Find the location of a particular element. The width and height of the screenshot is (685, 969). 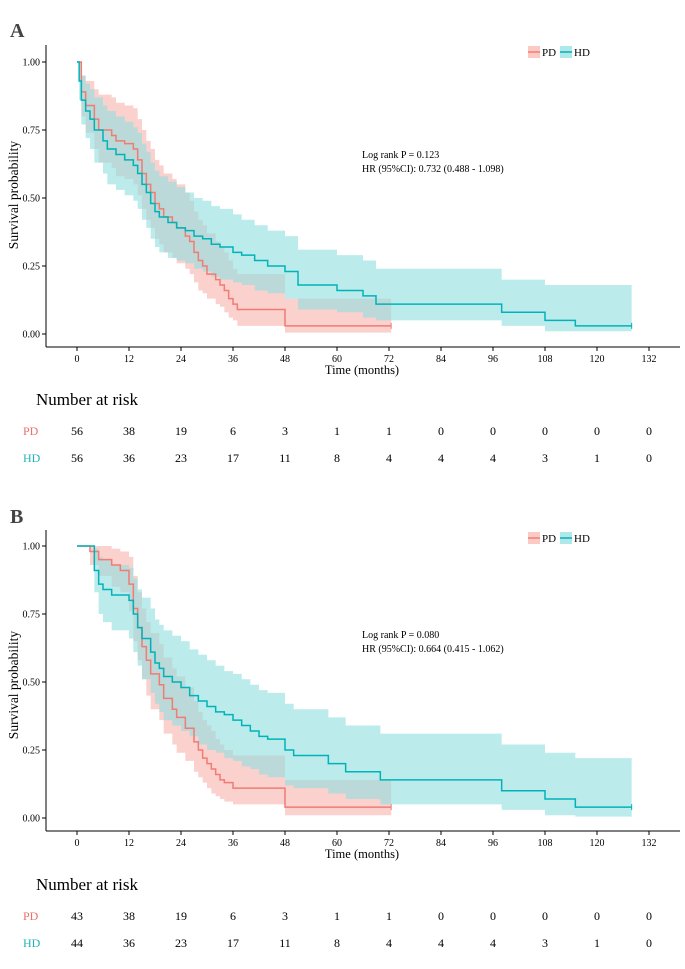

stats-annotation: HR (95%CI): 0.664 (0.415 - 1.062) is located at coordinates (433, 649).